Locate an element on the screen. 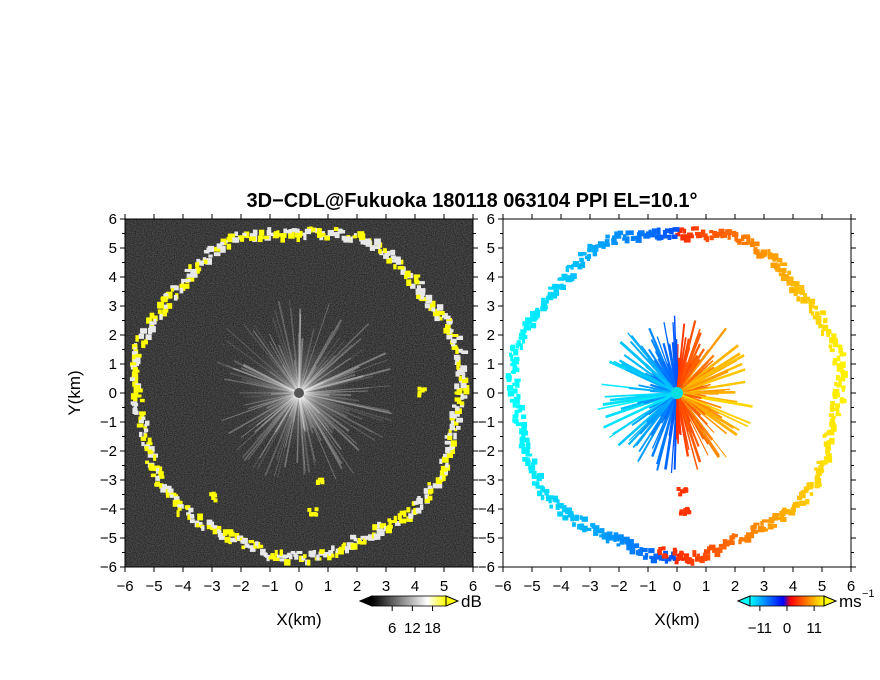  right-x-axis-label: X(km) is located at coordinates (676, 619).